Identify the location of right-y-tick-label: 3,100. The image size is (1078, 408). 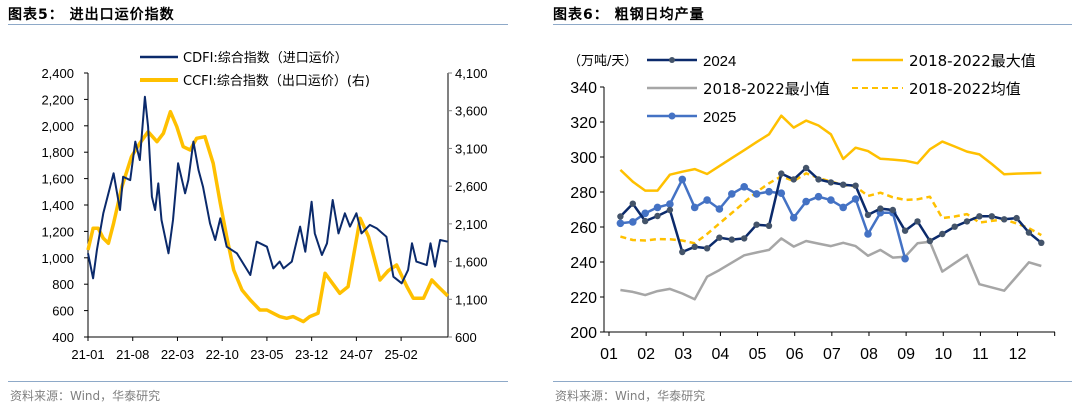
(471, 148).